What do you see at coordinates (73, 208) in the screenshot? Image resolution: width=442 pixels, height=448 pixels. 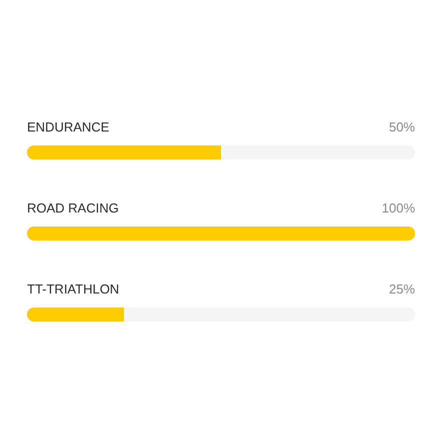 I see `y-tick-label: ROAD RACING` at bounding box center [73, 208].